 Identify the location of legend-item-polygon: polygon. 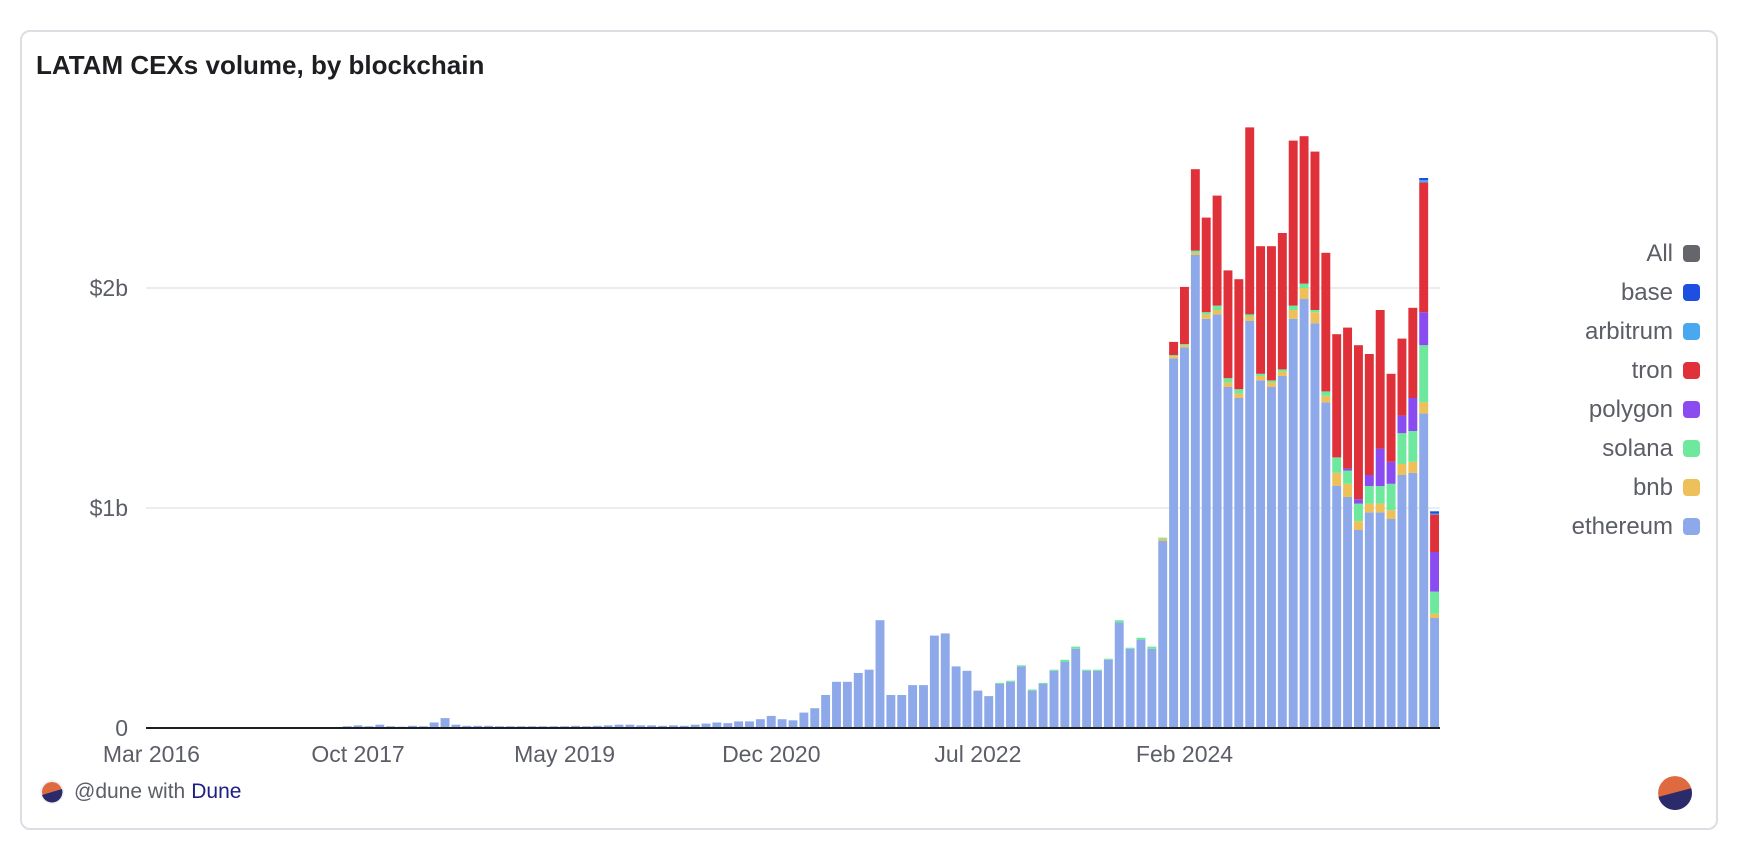
(1570, 409).